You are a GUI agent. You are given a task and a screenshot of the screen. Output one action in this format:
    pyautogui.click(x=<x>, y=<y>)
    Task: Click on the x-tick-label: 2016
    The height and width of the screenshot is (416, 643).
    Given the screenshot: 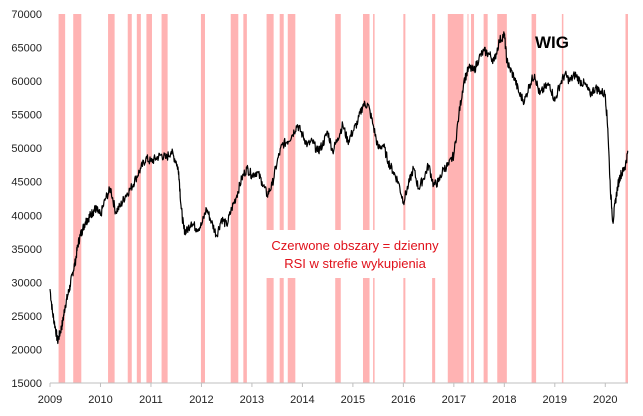 What is the action you would take?
    pyautogui.click(x=403, y=400)
    